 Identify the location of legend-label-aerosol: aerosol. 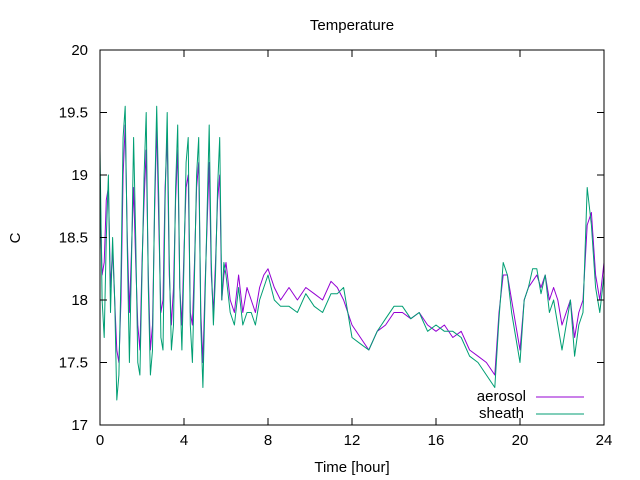
(501, 396).